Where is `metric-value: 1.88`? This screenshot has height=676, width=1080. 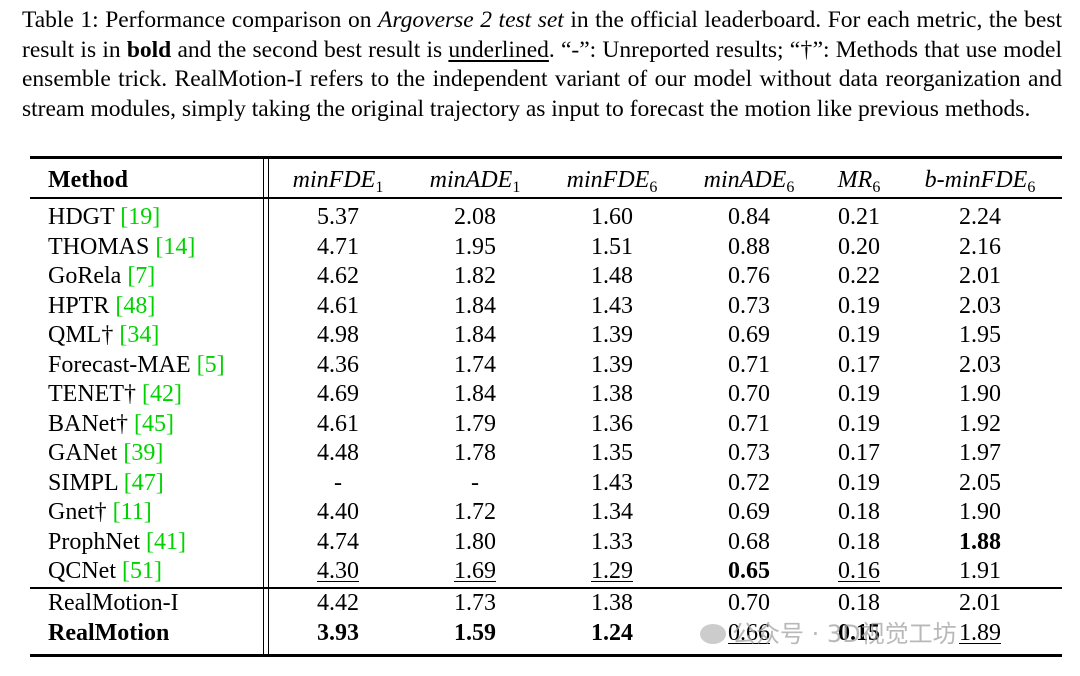 metric-value: 1.88 is located at coordinates (980, 541).